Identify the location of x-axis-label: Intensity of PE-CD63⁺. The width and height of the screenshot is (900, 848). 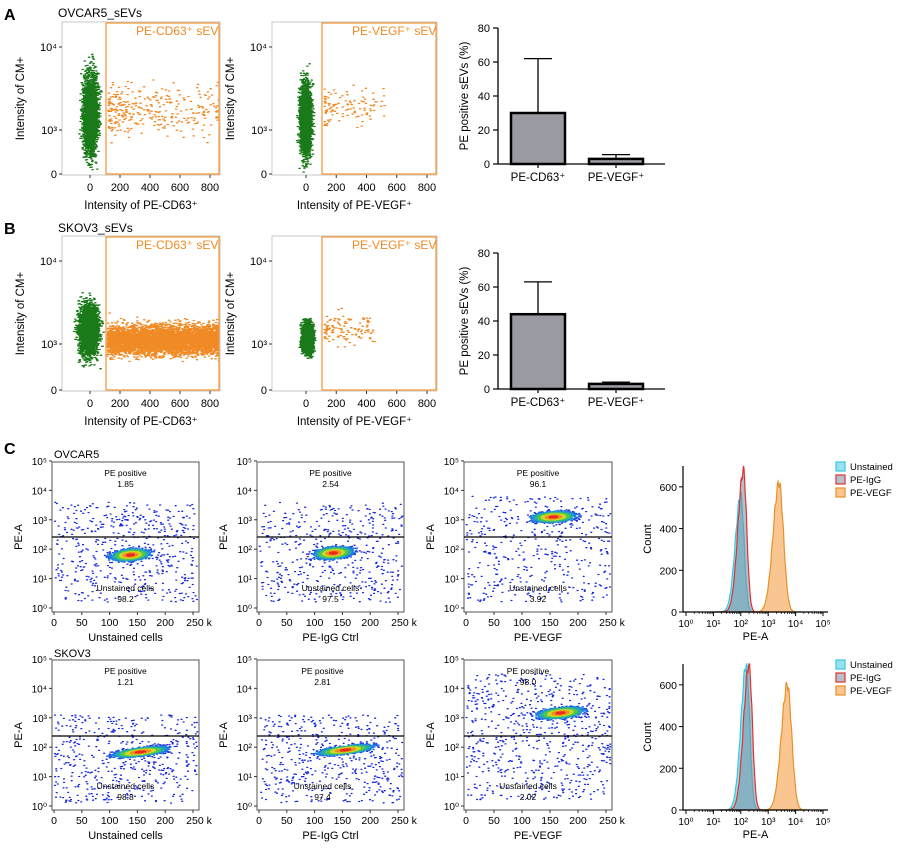
(140, 422).